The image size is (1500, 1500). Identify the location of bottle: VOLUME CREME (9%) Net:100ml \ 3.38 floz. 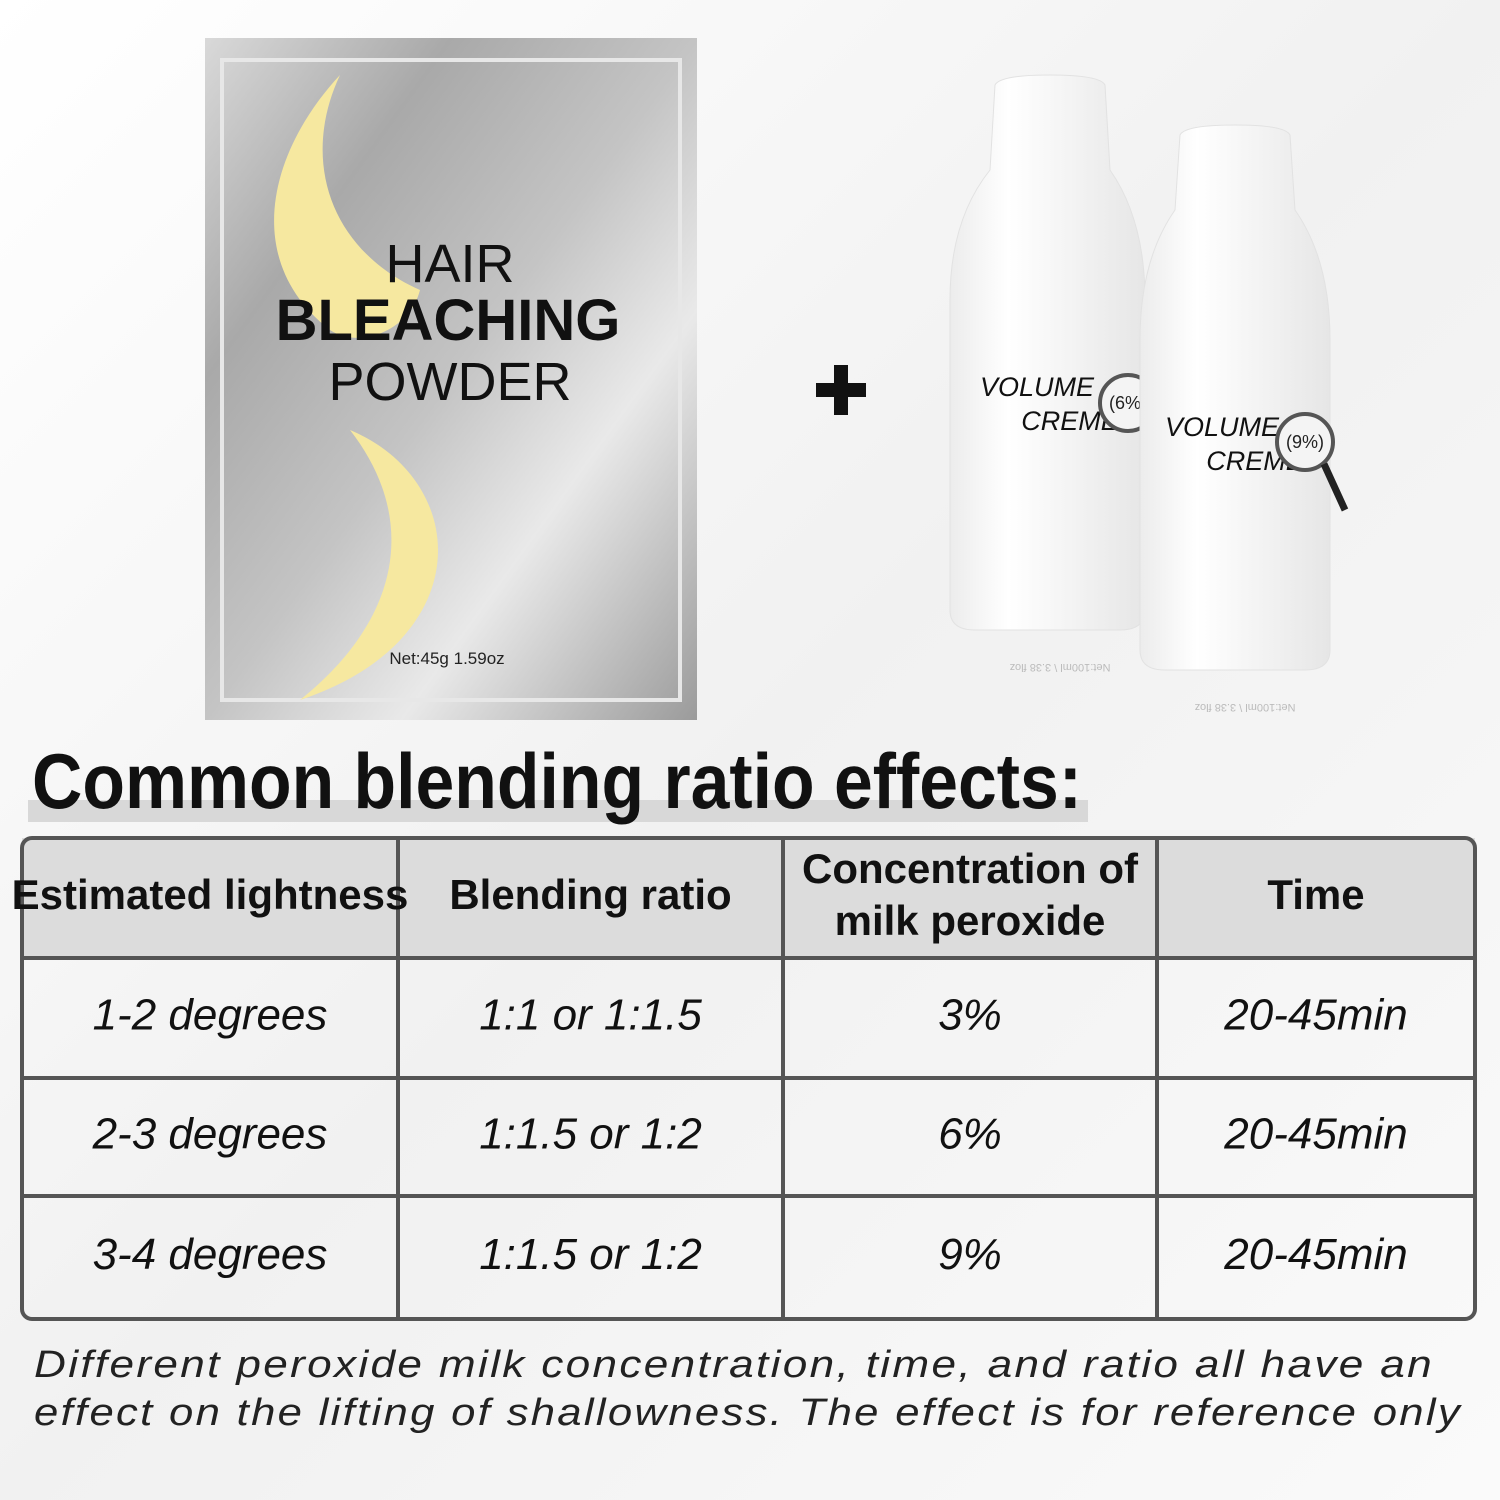
(1244, 418).